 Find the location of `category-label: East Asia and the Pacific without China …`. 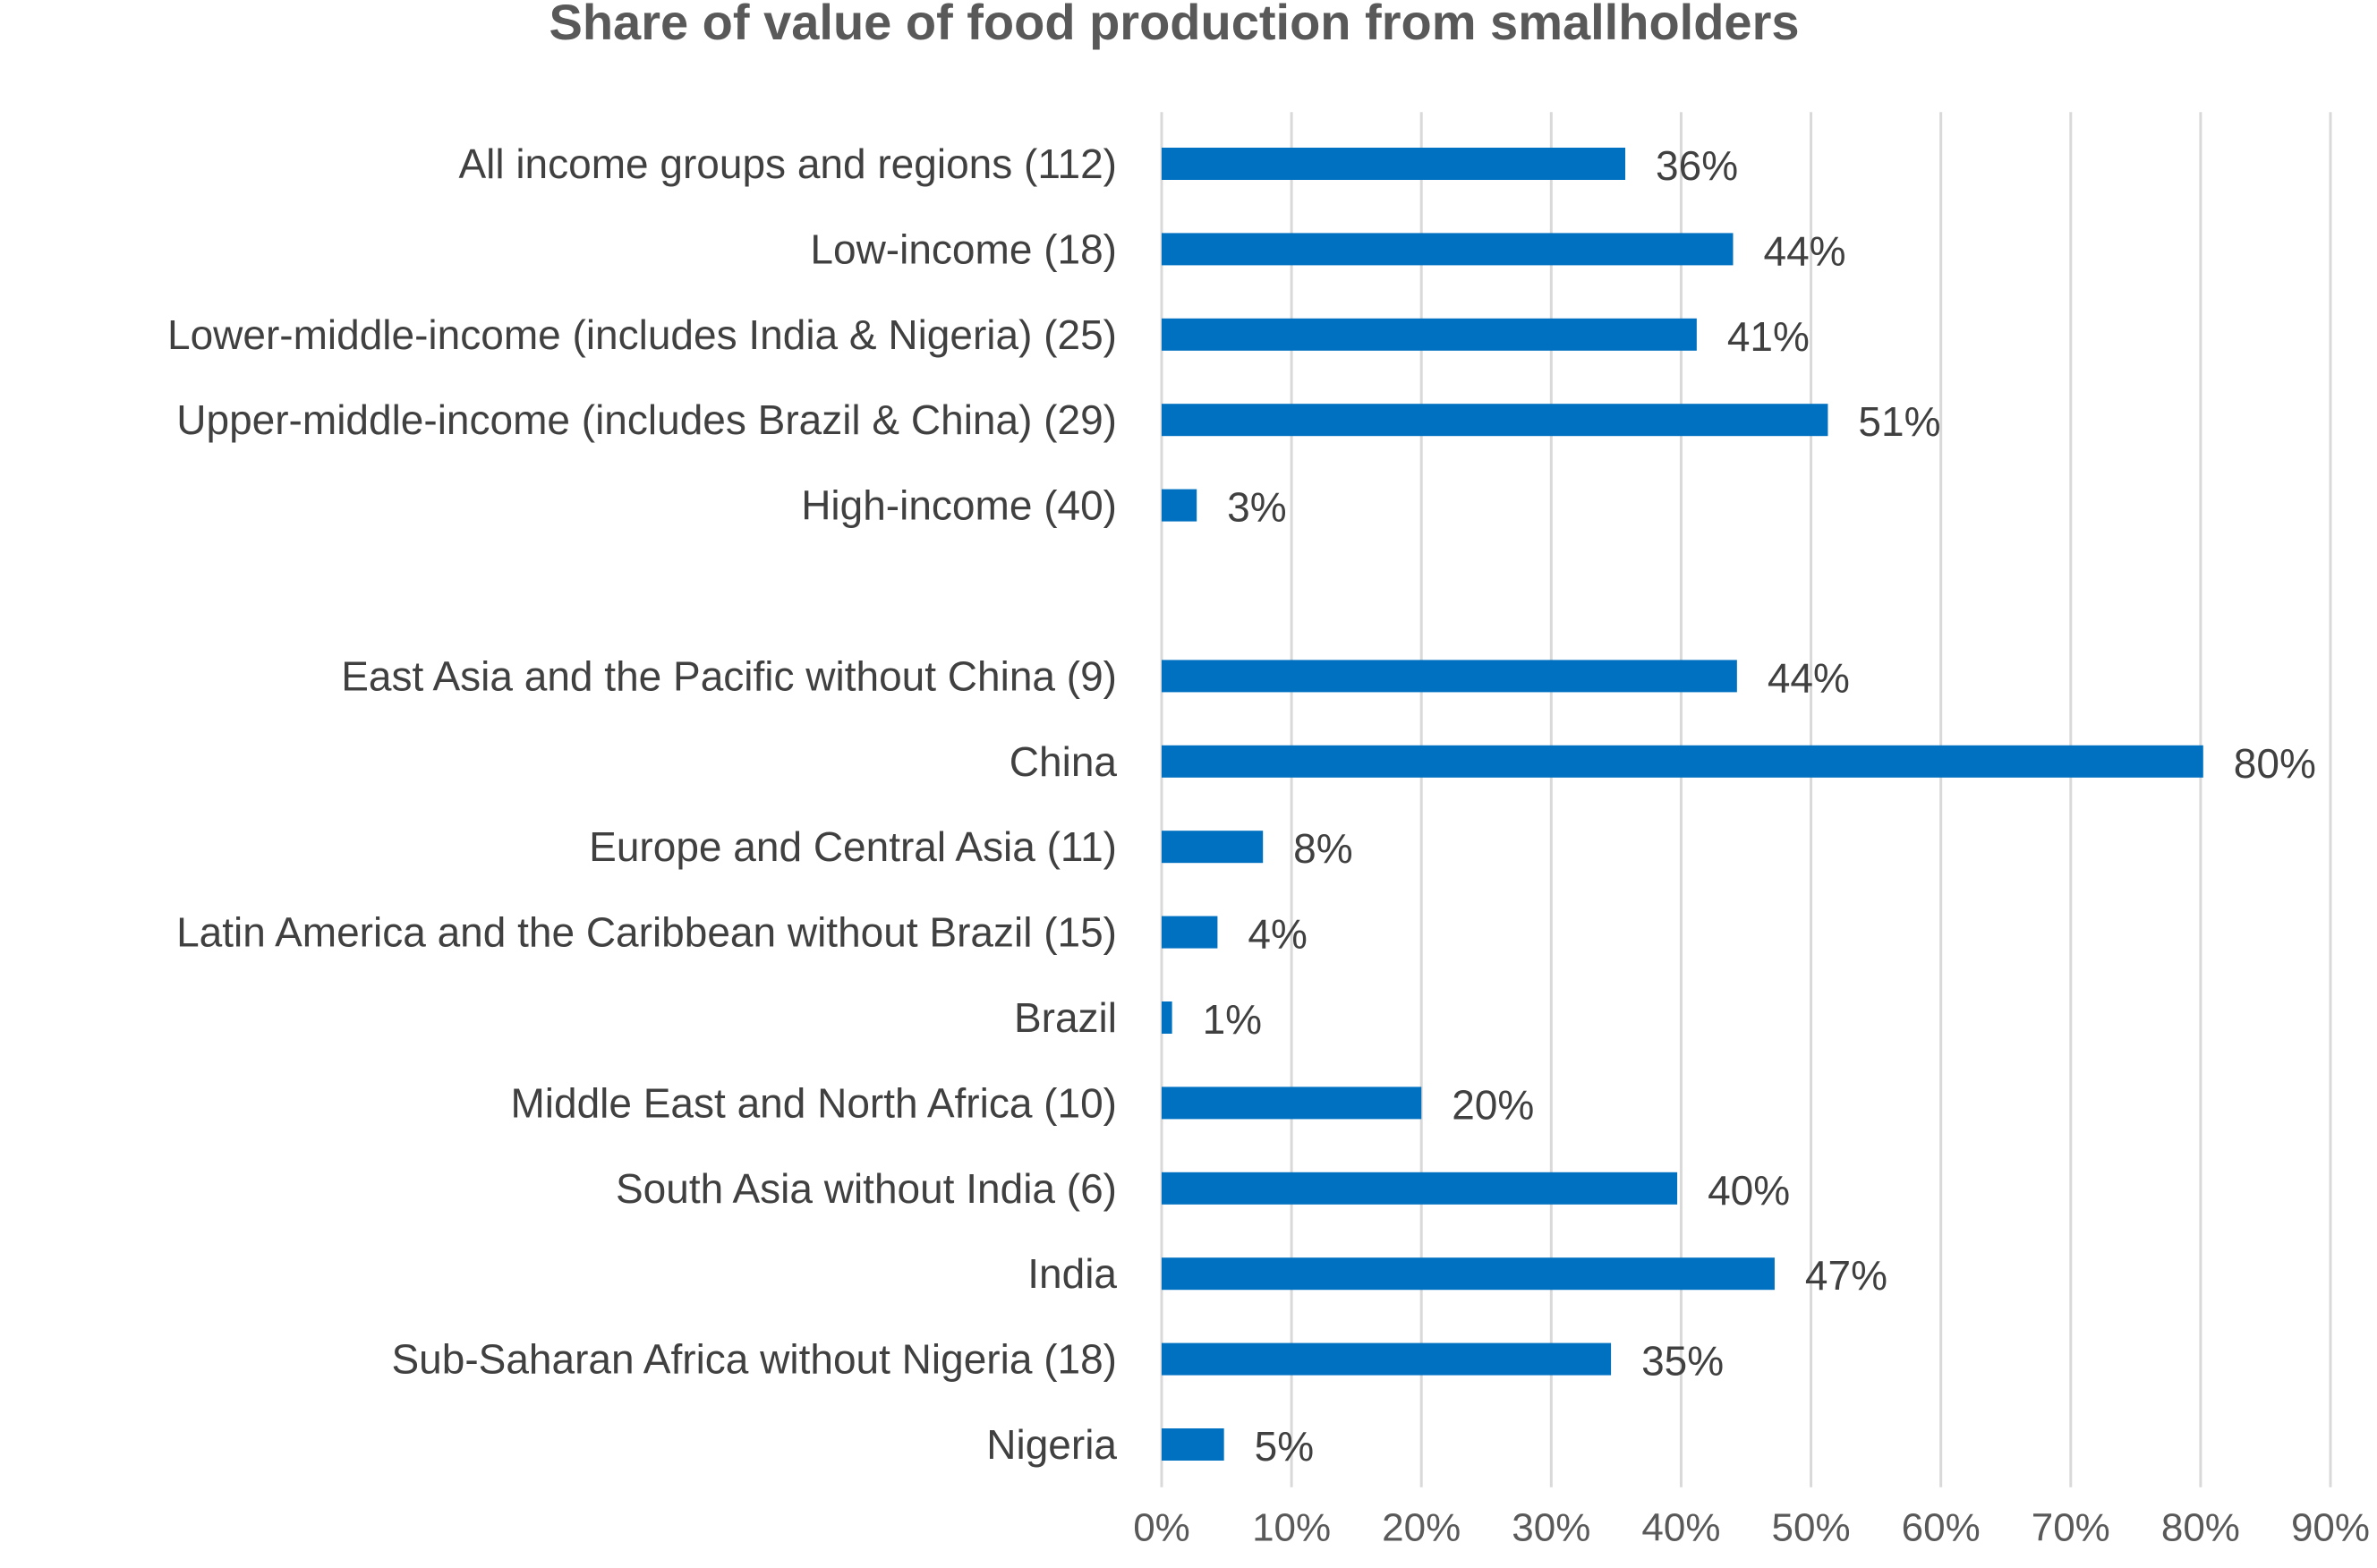

category-label: East Asia and the Pacific without China … is located at coordinates (729, 675).